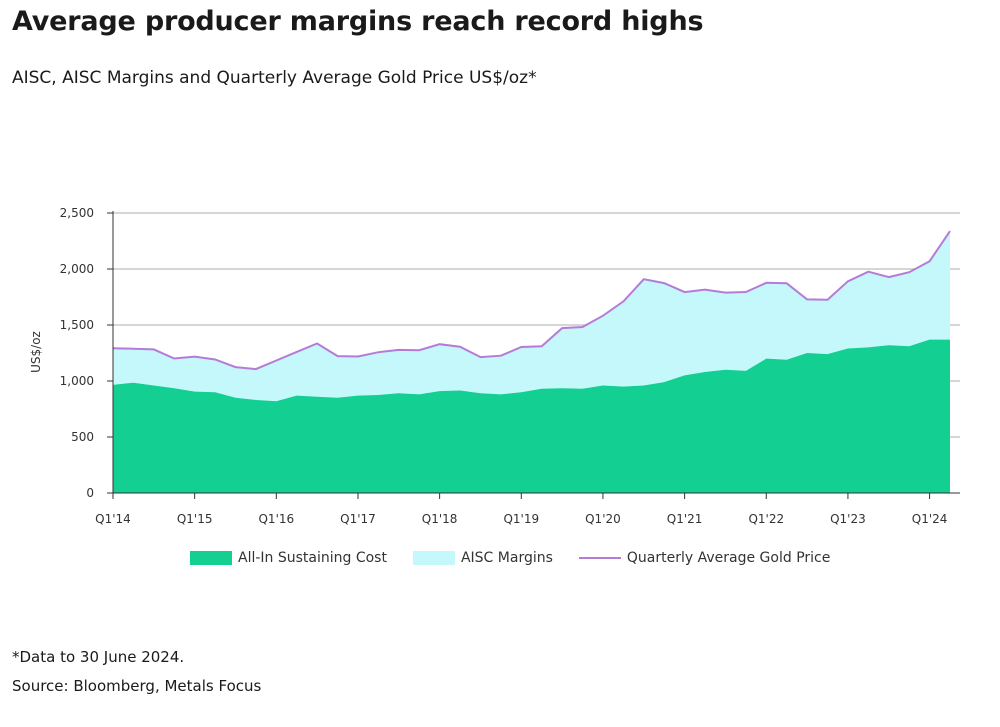  What do you see at coordinates (113, 519) in the screenshot?
I see `x-tick-label: Q1'14` at bounding box center [113, 519].